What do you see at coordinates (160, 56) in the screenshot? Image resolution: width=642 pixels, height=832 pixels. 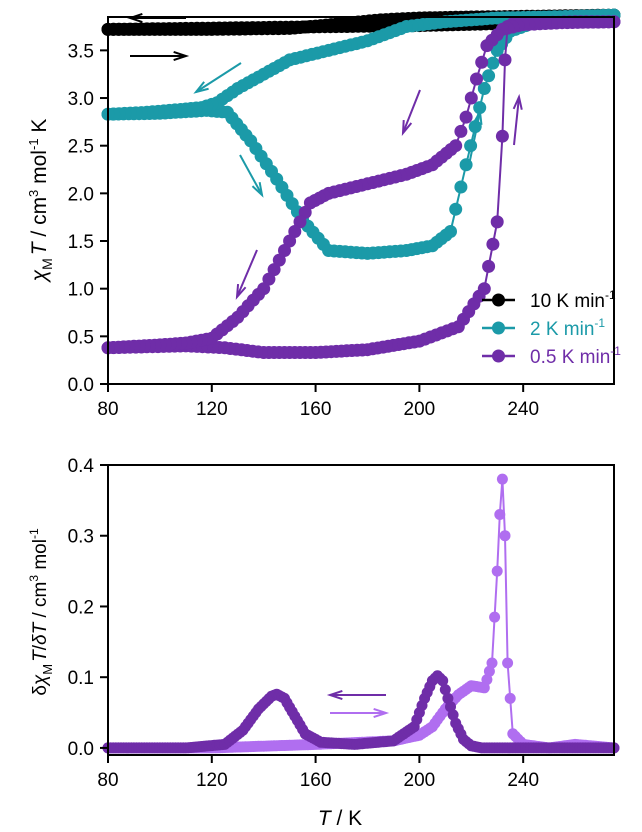 I see `arrow-10K-heating` at bounding box center [160, 56].